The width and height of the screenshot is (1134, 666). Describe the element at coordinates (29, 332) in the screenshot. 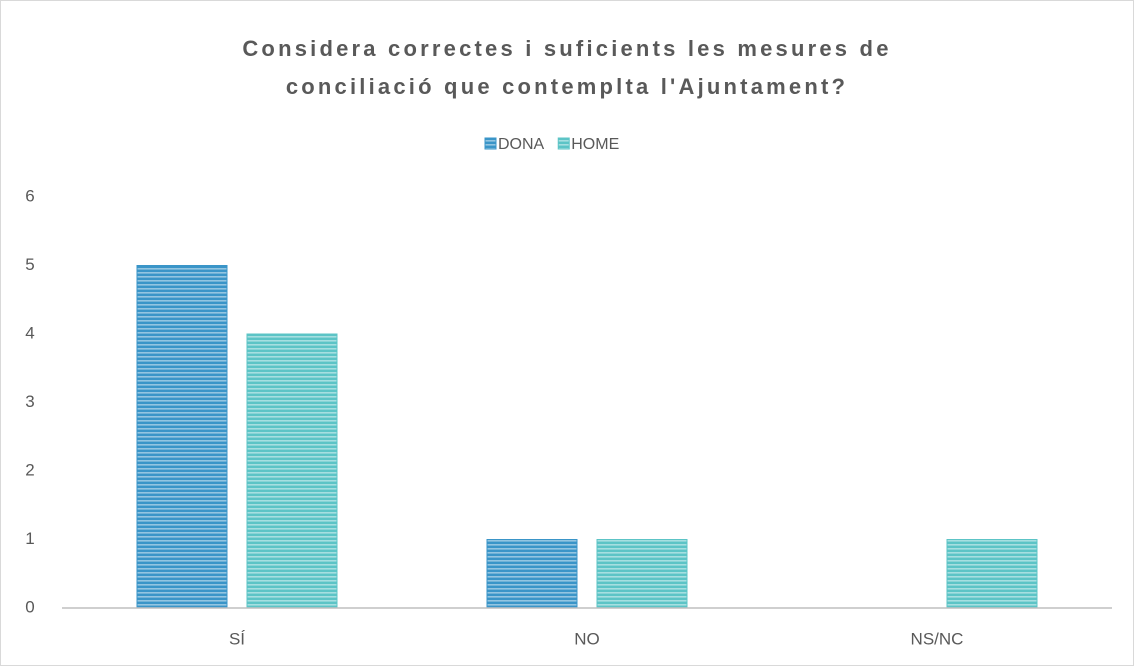

I see `y-tick-label: 4` at that location.